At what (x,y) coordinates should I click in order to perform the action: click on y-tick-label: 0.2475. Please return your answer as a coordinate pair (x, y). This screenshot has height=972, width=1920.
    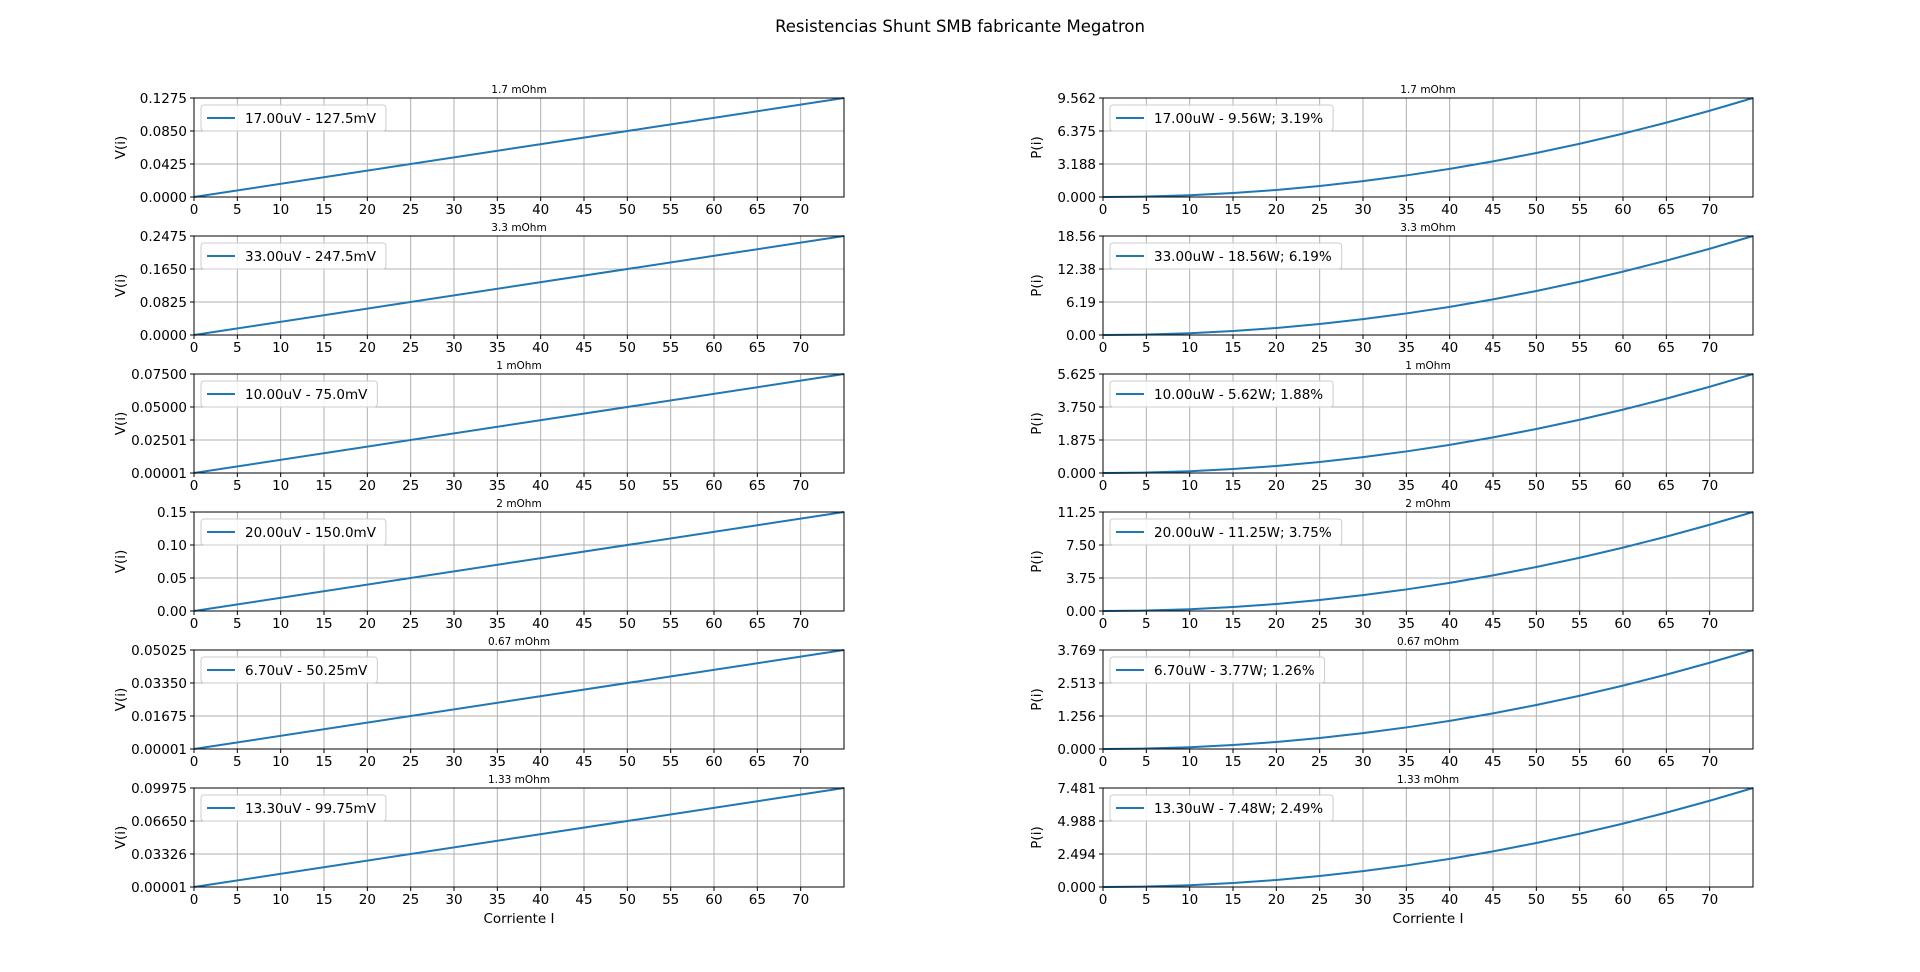
    Looking at the image, I should click on (163, 237).